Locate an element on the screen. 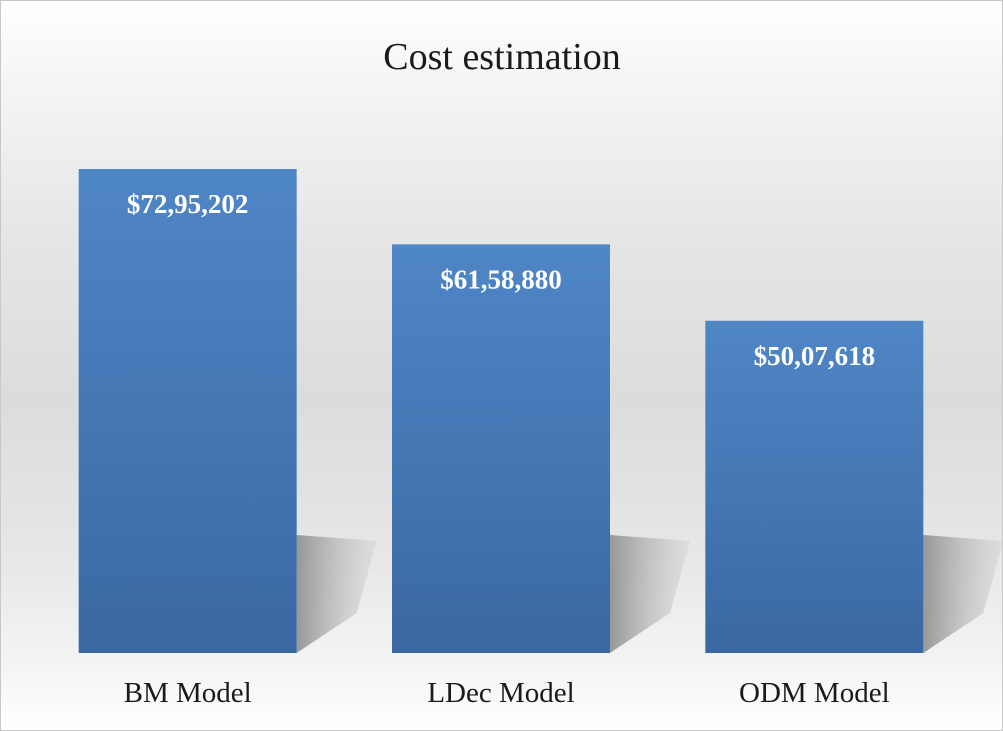  x-tick-label: ODM Model is located at coordinates (814, 693).